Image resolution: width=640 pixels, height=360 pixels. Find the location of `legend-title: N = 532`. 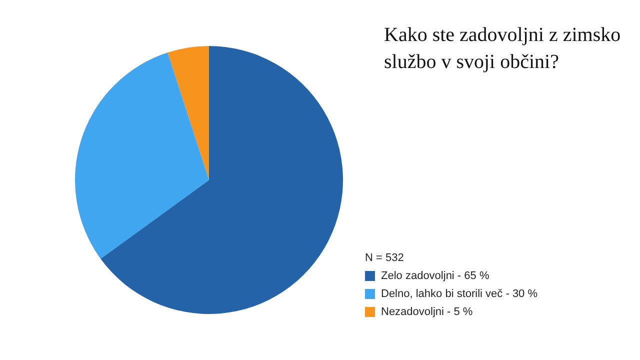

legend-title: N = 532 is located at coordinates (385, 258).